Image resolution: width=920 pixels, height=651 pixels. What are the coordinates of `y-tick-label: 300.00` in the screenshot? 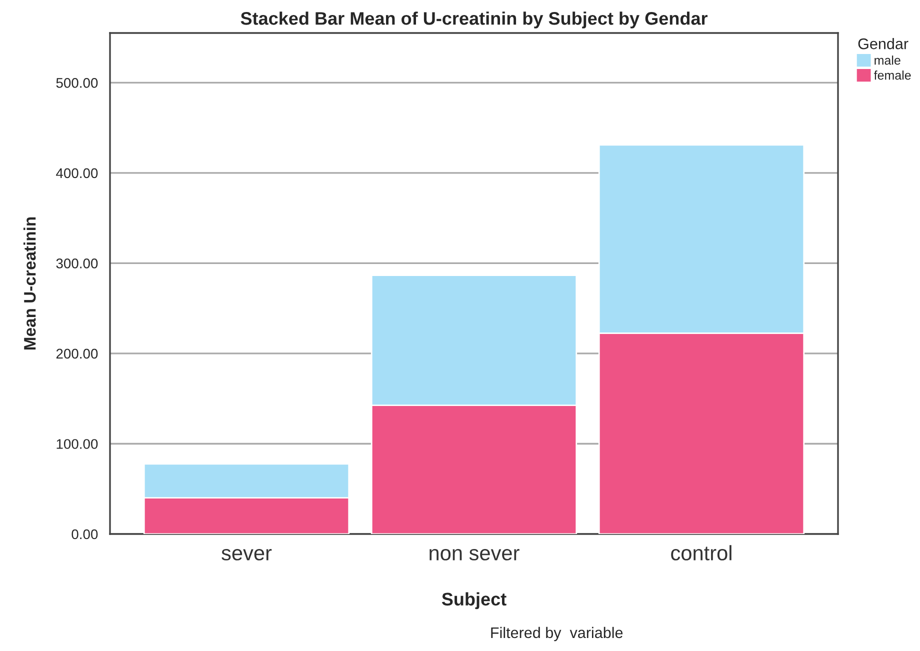 It's located at (77, 263).